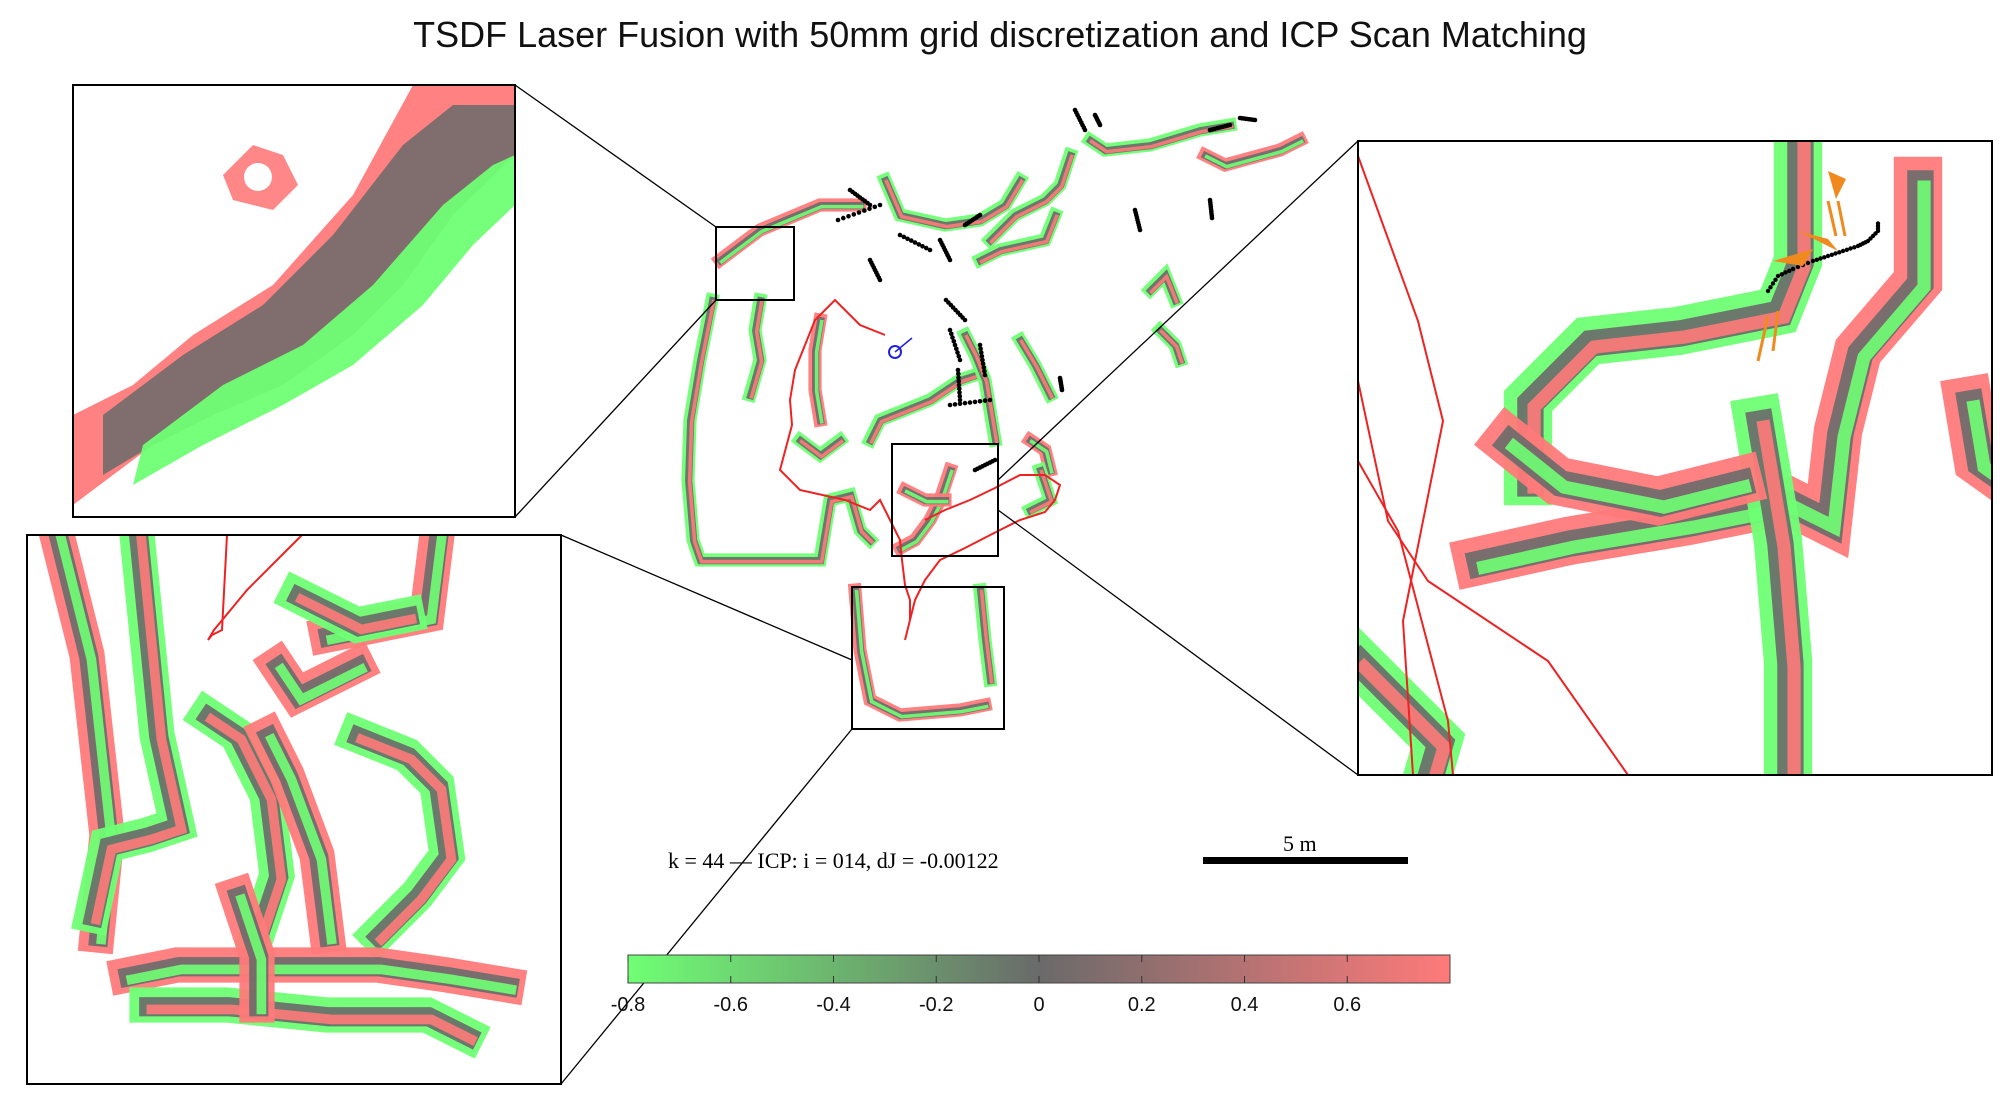  I want to click on inset-bottom-left-trajectory, so click(255, 588).